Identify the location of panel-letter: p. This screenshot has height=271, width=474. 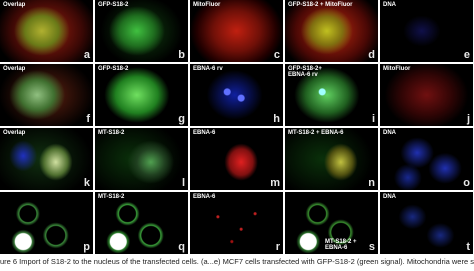
(86, 247).